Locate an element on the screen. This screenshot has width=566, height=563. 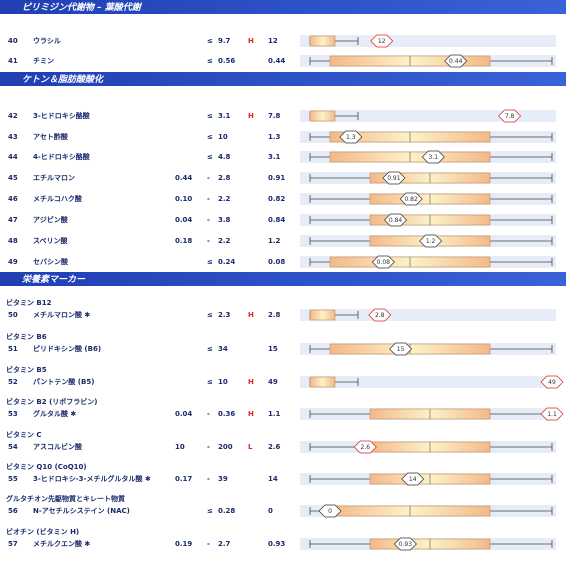
result-value: 0.82 is located at coordinates (276, 199).